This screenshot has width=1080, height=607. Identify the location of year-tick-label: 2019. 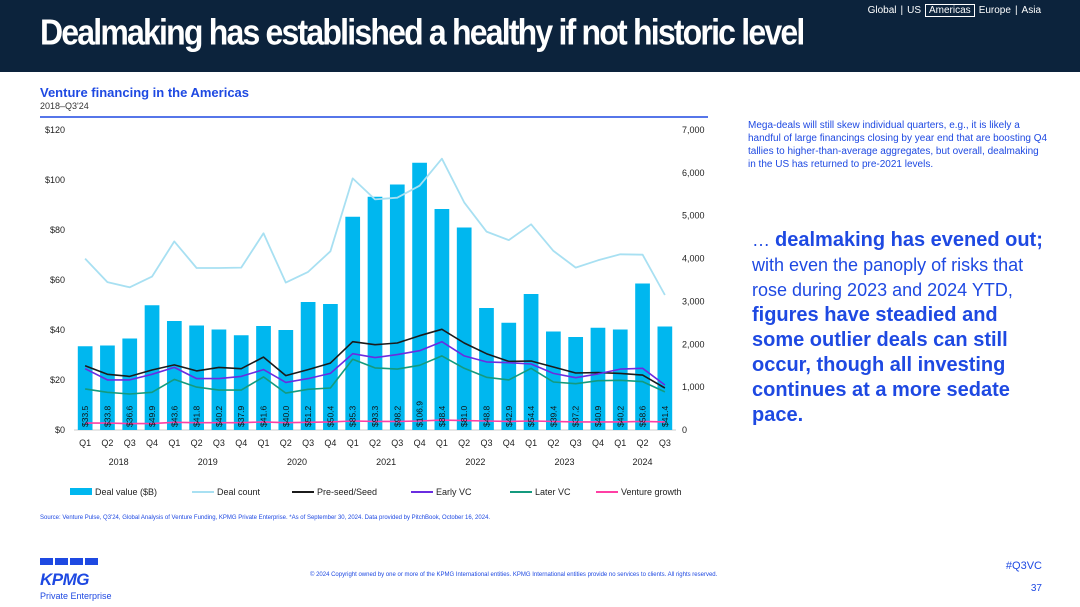
(208, 462).